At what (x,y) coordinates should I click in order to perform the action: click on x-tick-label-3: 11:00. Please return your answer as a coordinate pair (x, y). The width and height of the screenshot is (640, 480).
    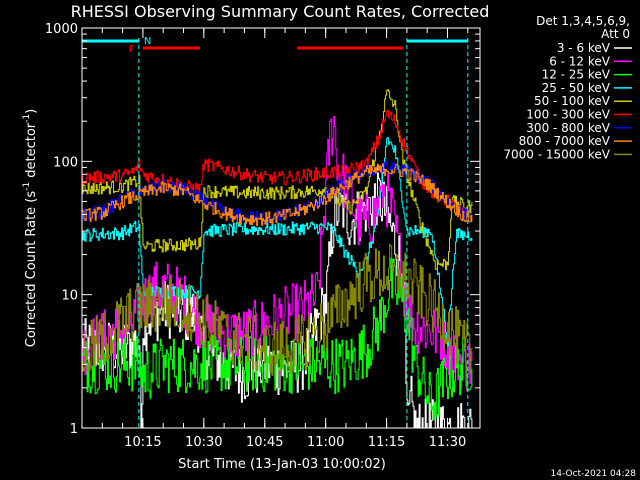
    Looking at the image, I should click on (325, 442).